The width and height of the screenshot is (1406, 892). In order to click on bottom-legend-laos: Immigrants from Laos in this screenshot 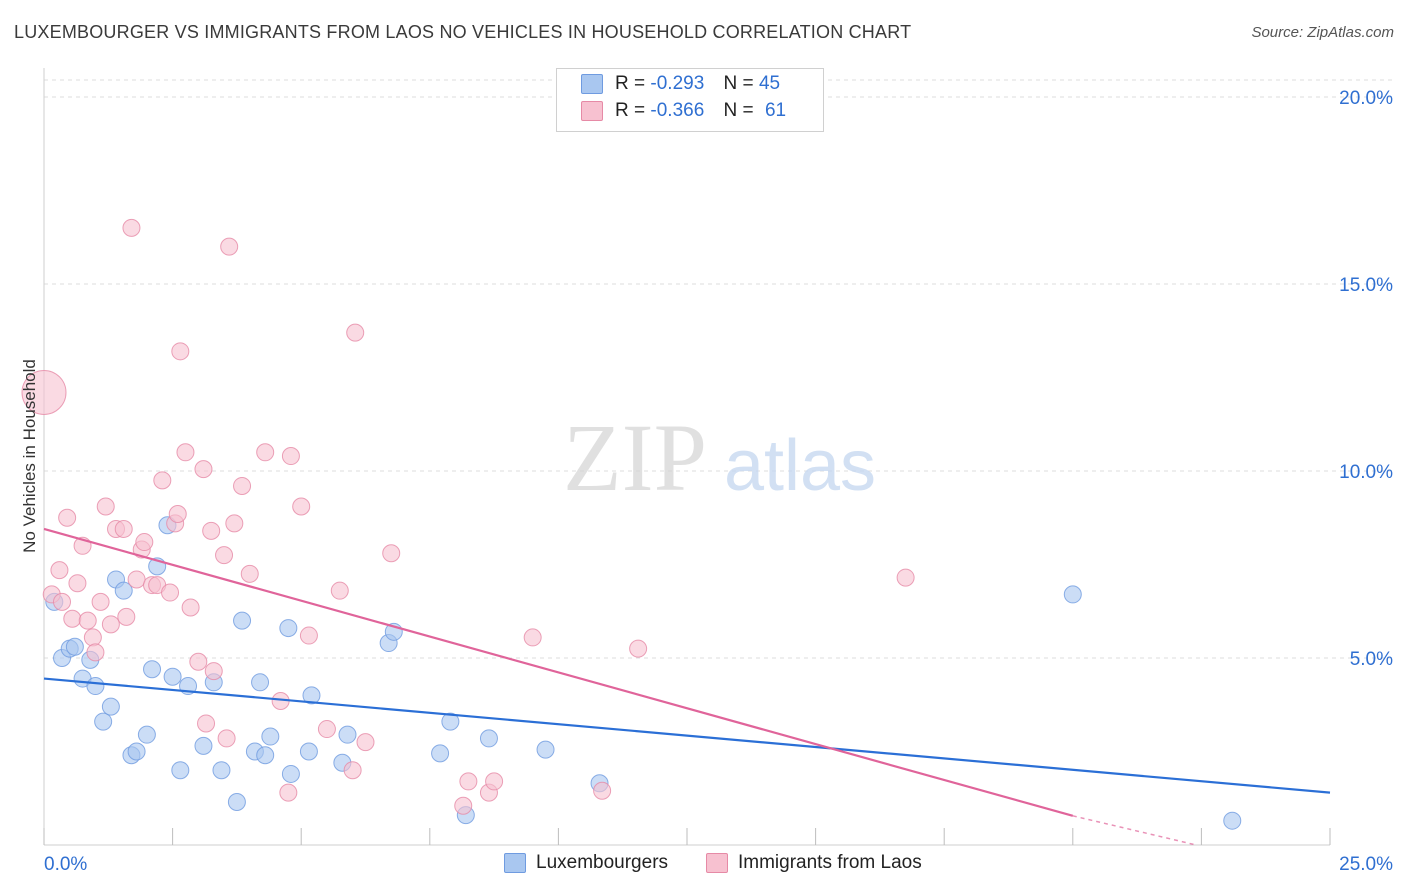, I will do `click(814, 865)`.